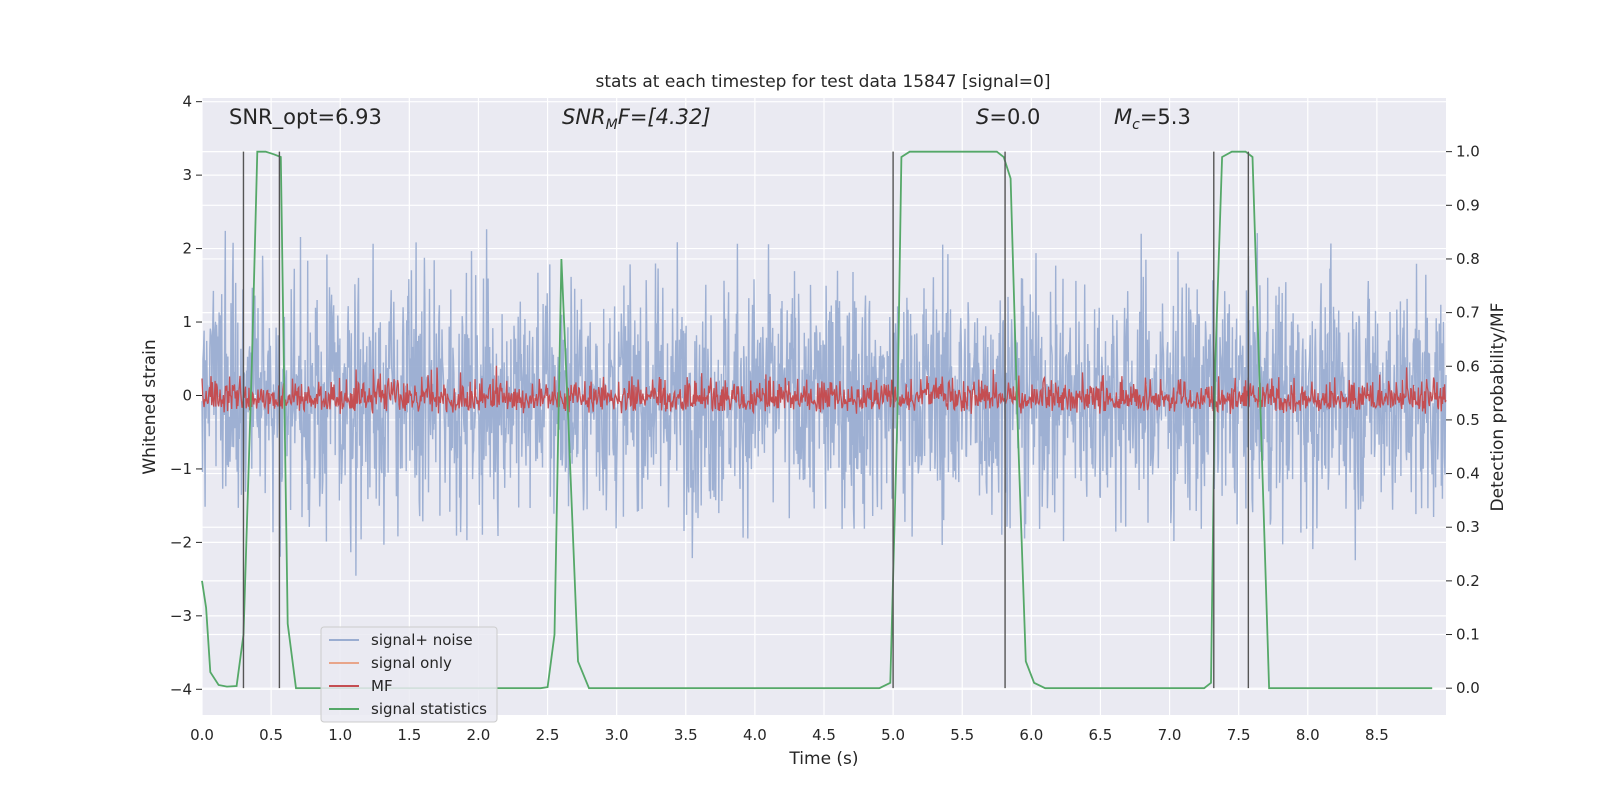 Image resolution: width=1600 pixels, height=800 pixels. Describe the element at coordinates (187, 175) in the screenshot. I see `y-tick-label: 3` at that location.